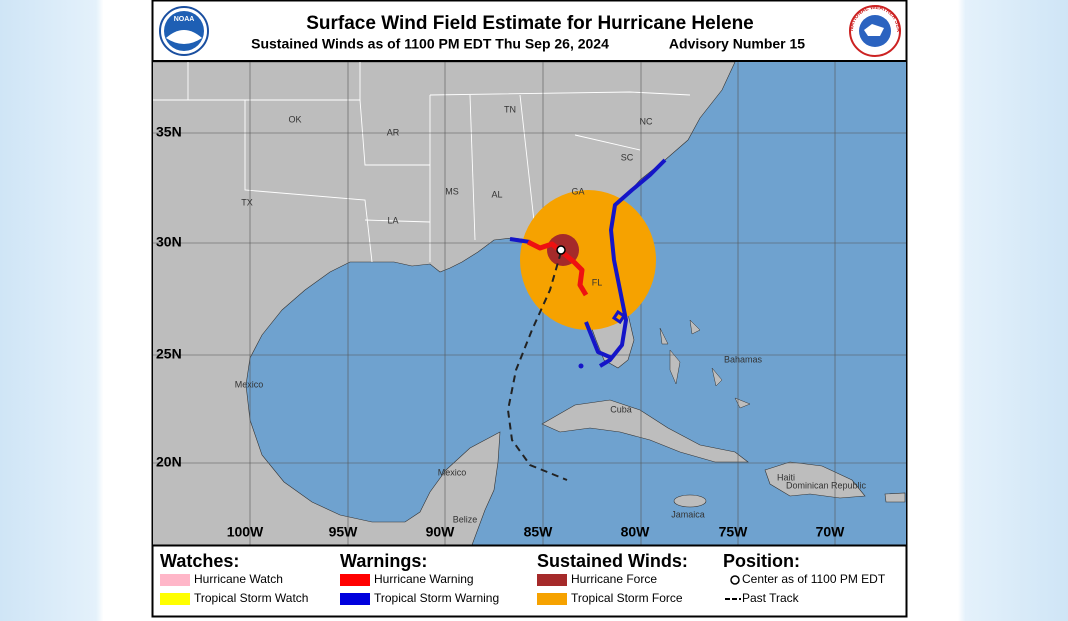 The width and height of the screenshot is (1068, 621). Describe the element at coordinates (247, 202) in the screenshot. I see `region-label: TX` at that location.